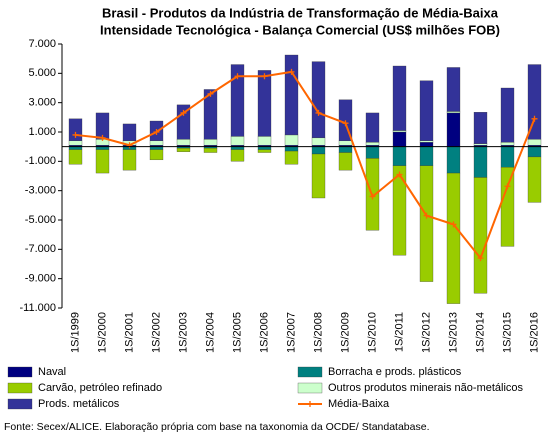 The width and height of the screenshot is (550, 440). What do you see at coordinates (40, 279) in the screenshot?
I see `y-tick-label: -9.000` at bounding box center [40, 279].